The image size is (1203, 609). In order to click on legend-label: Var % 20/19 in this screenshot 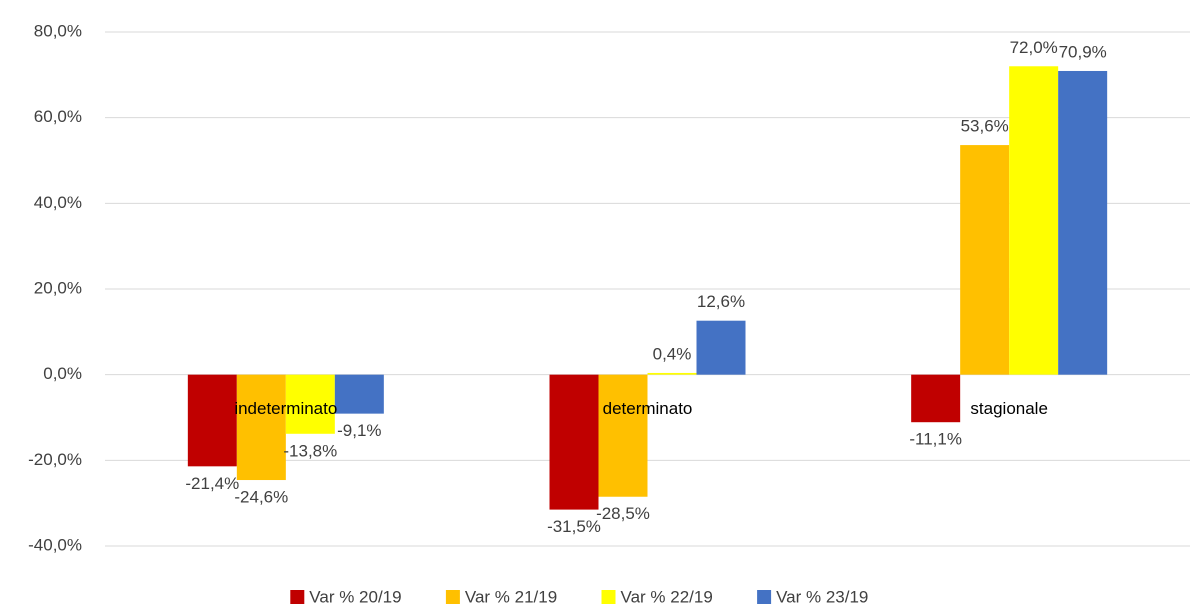, I will do `click(355, 596)`.